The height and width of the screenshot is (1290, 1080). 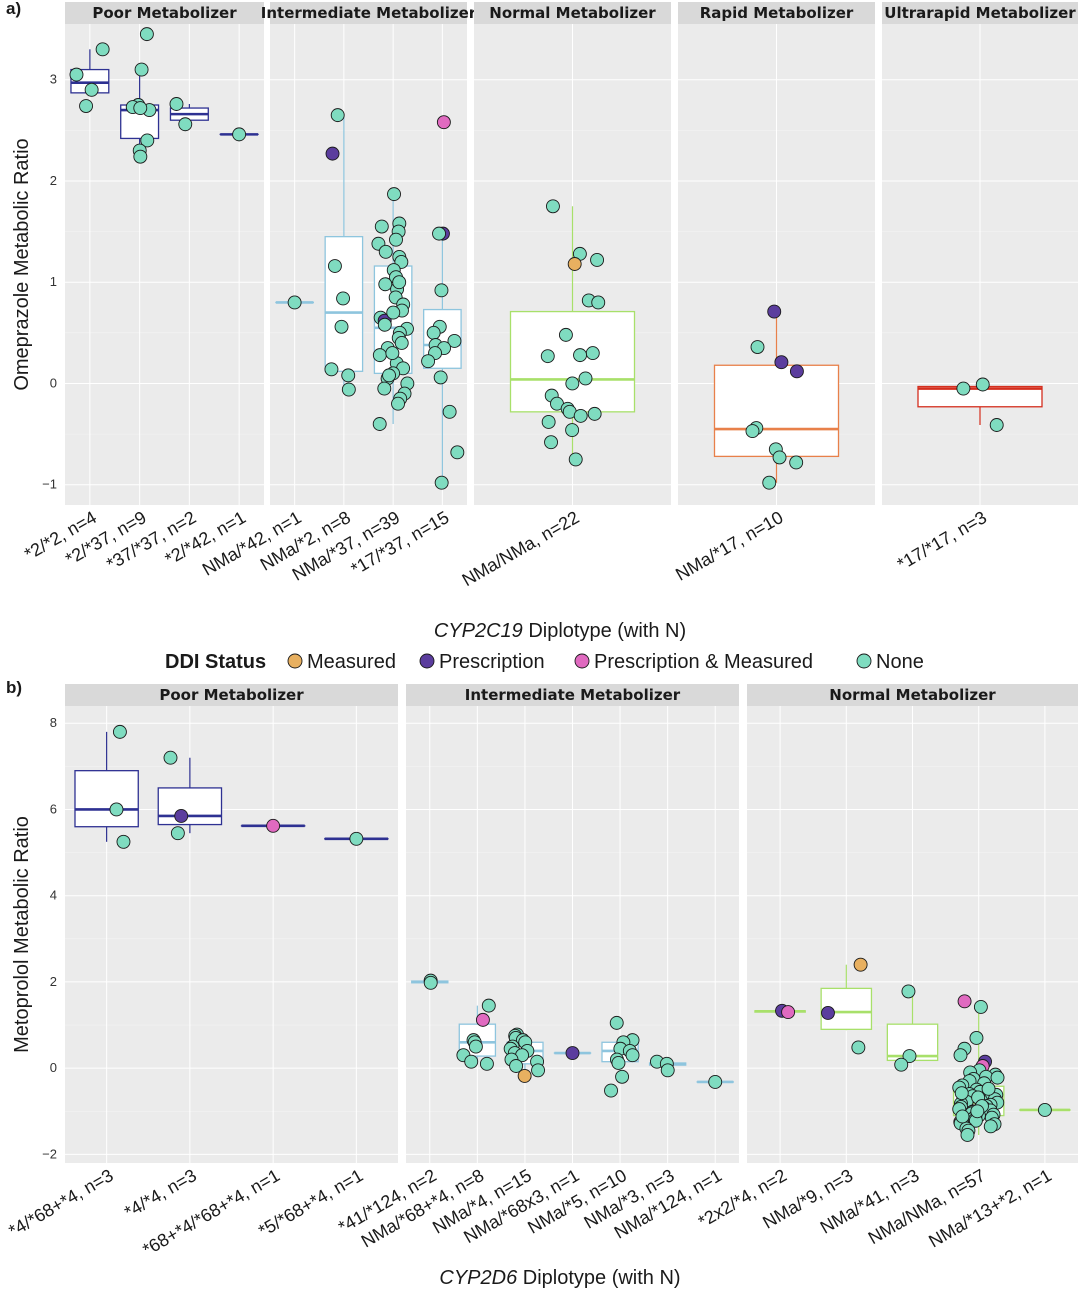 I want to click on y-tick-label: 4, so click(x=53, y=895).